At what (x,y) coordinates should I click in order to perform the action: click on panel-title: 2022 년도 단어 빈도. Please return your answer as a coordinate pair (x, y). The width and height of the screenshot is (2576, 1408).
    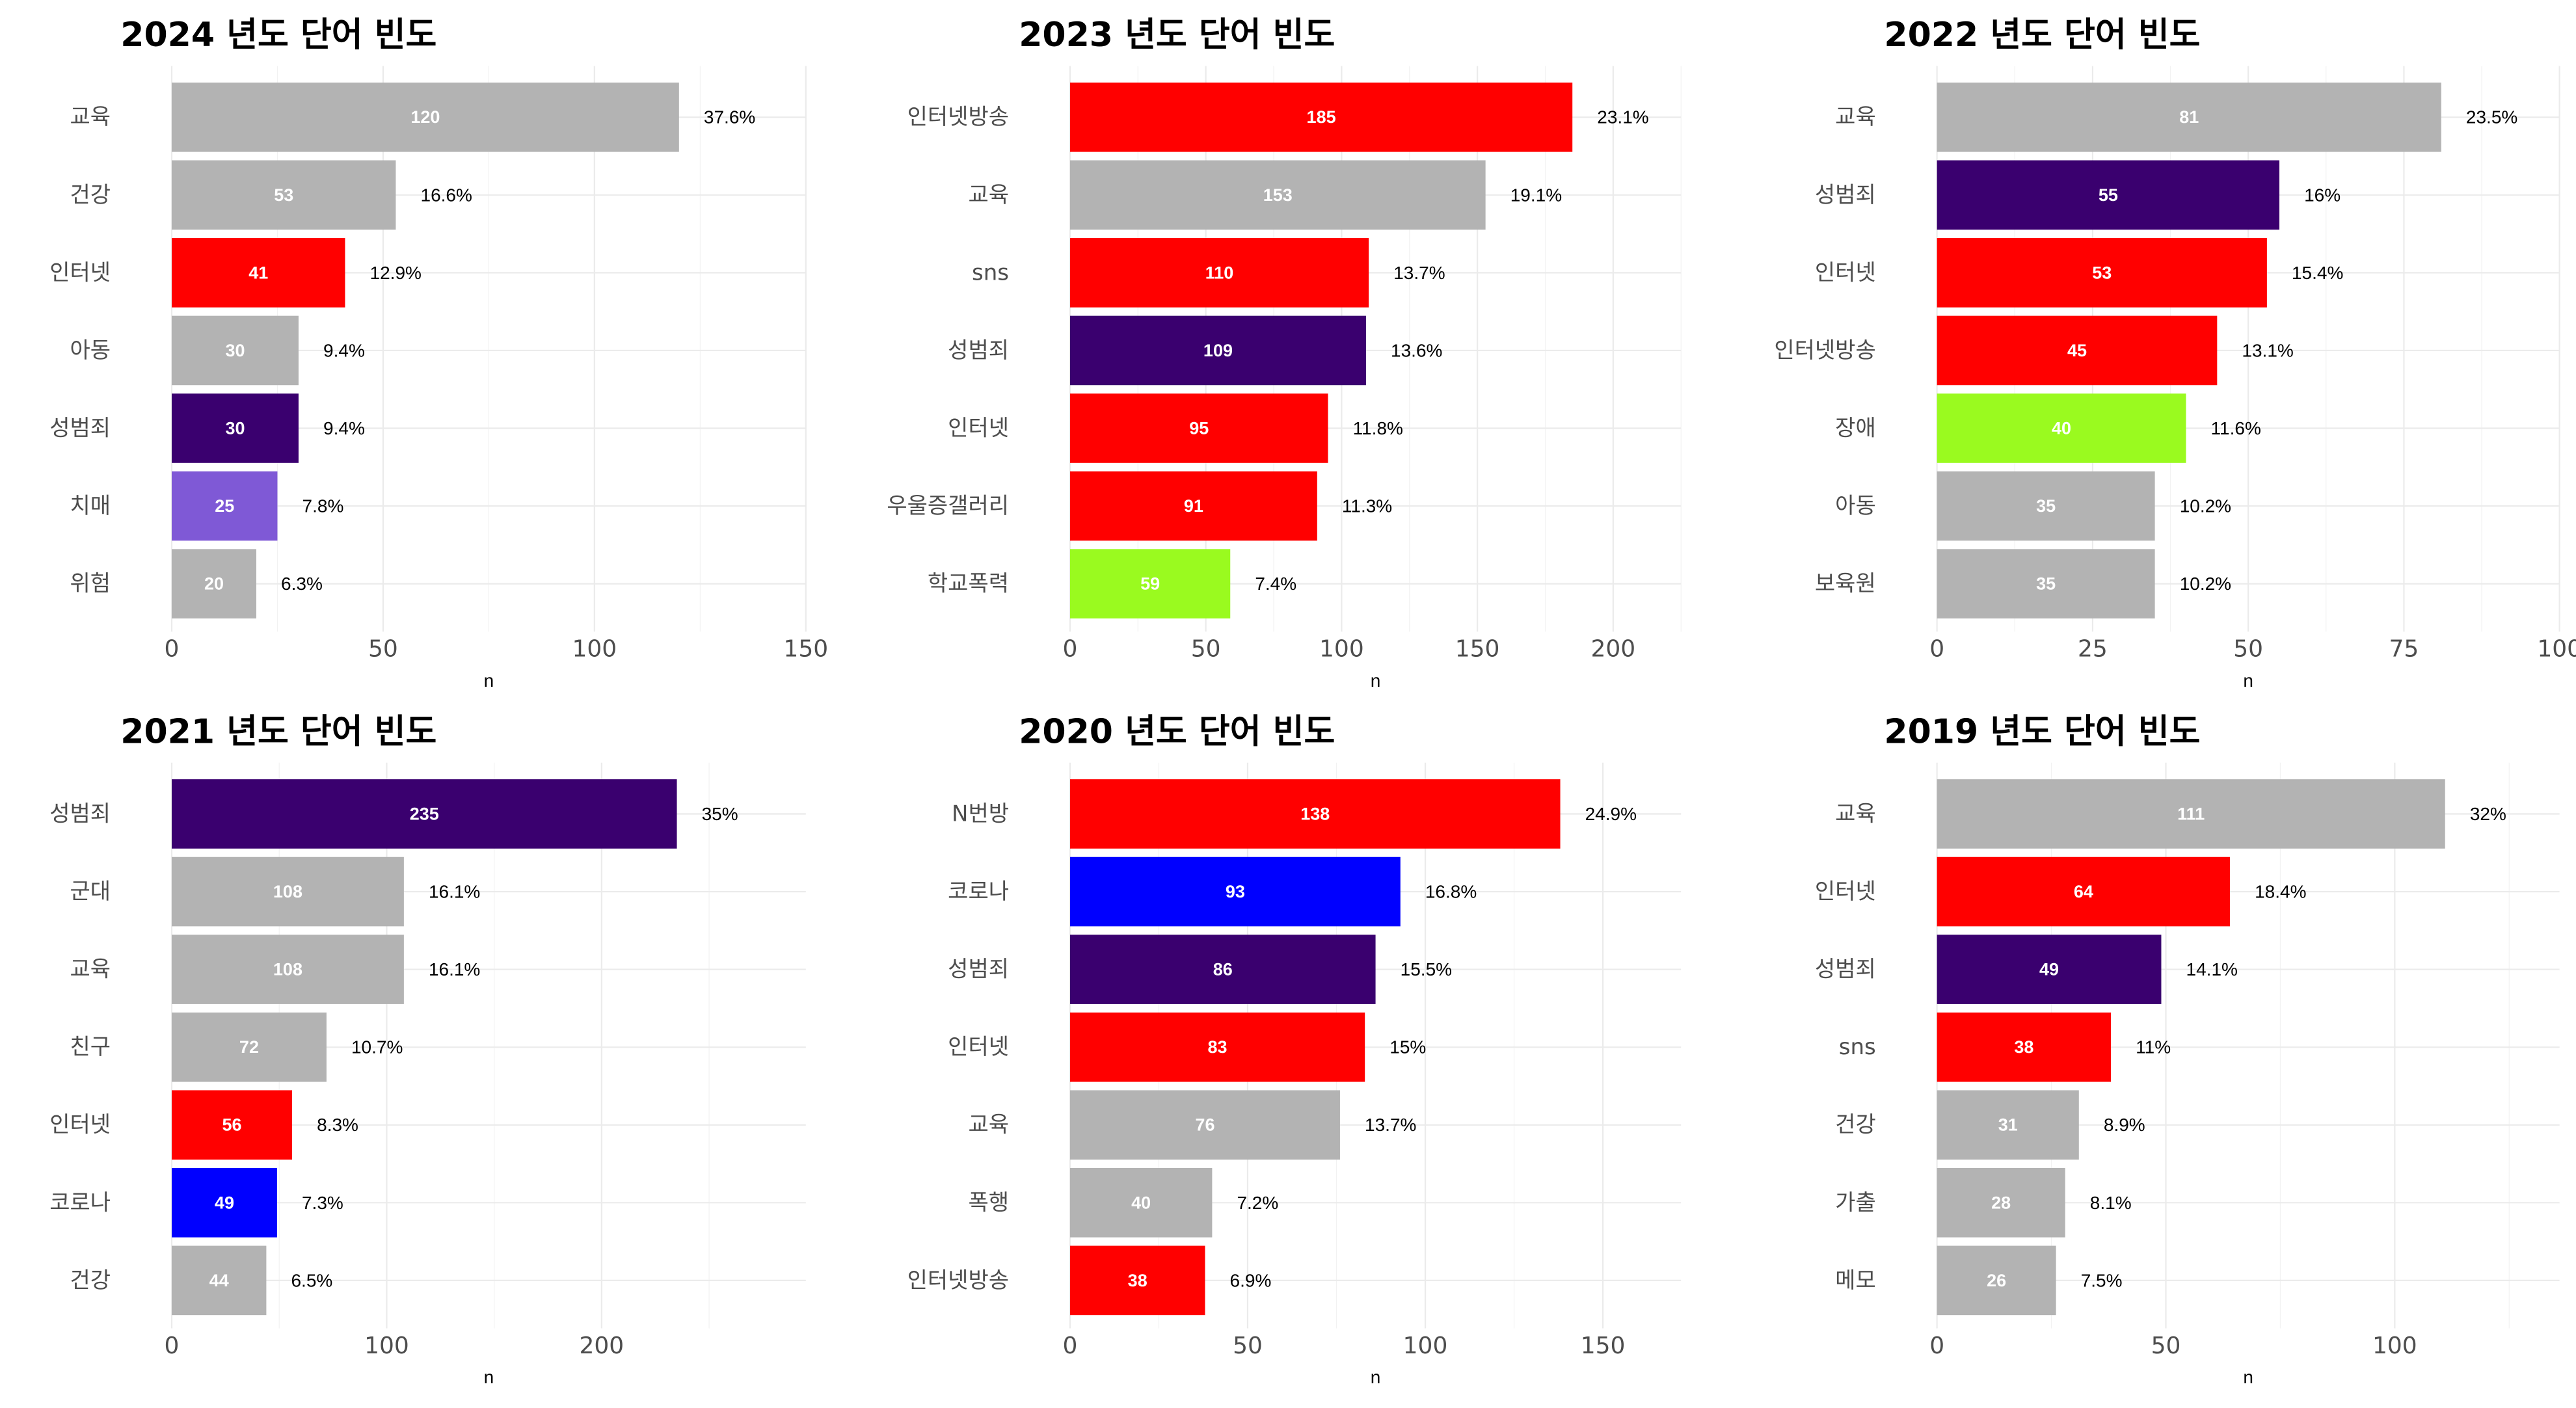
    Looking at the image, I should click on (2042, 35).